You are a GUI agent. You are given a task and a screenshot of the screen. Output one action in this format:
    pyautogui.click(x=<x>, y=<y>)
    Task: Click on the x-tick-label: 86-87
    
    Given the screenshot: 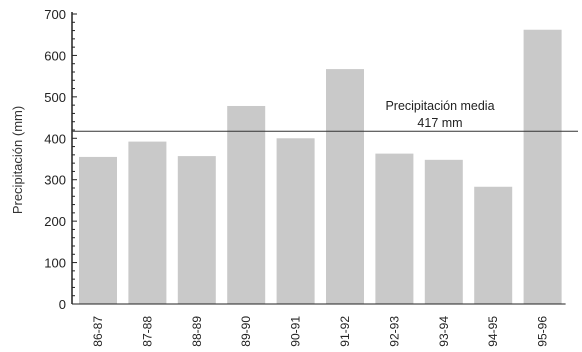 What is the action you would take?
    pyautogui.click(x=98, y=331)
    